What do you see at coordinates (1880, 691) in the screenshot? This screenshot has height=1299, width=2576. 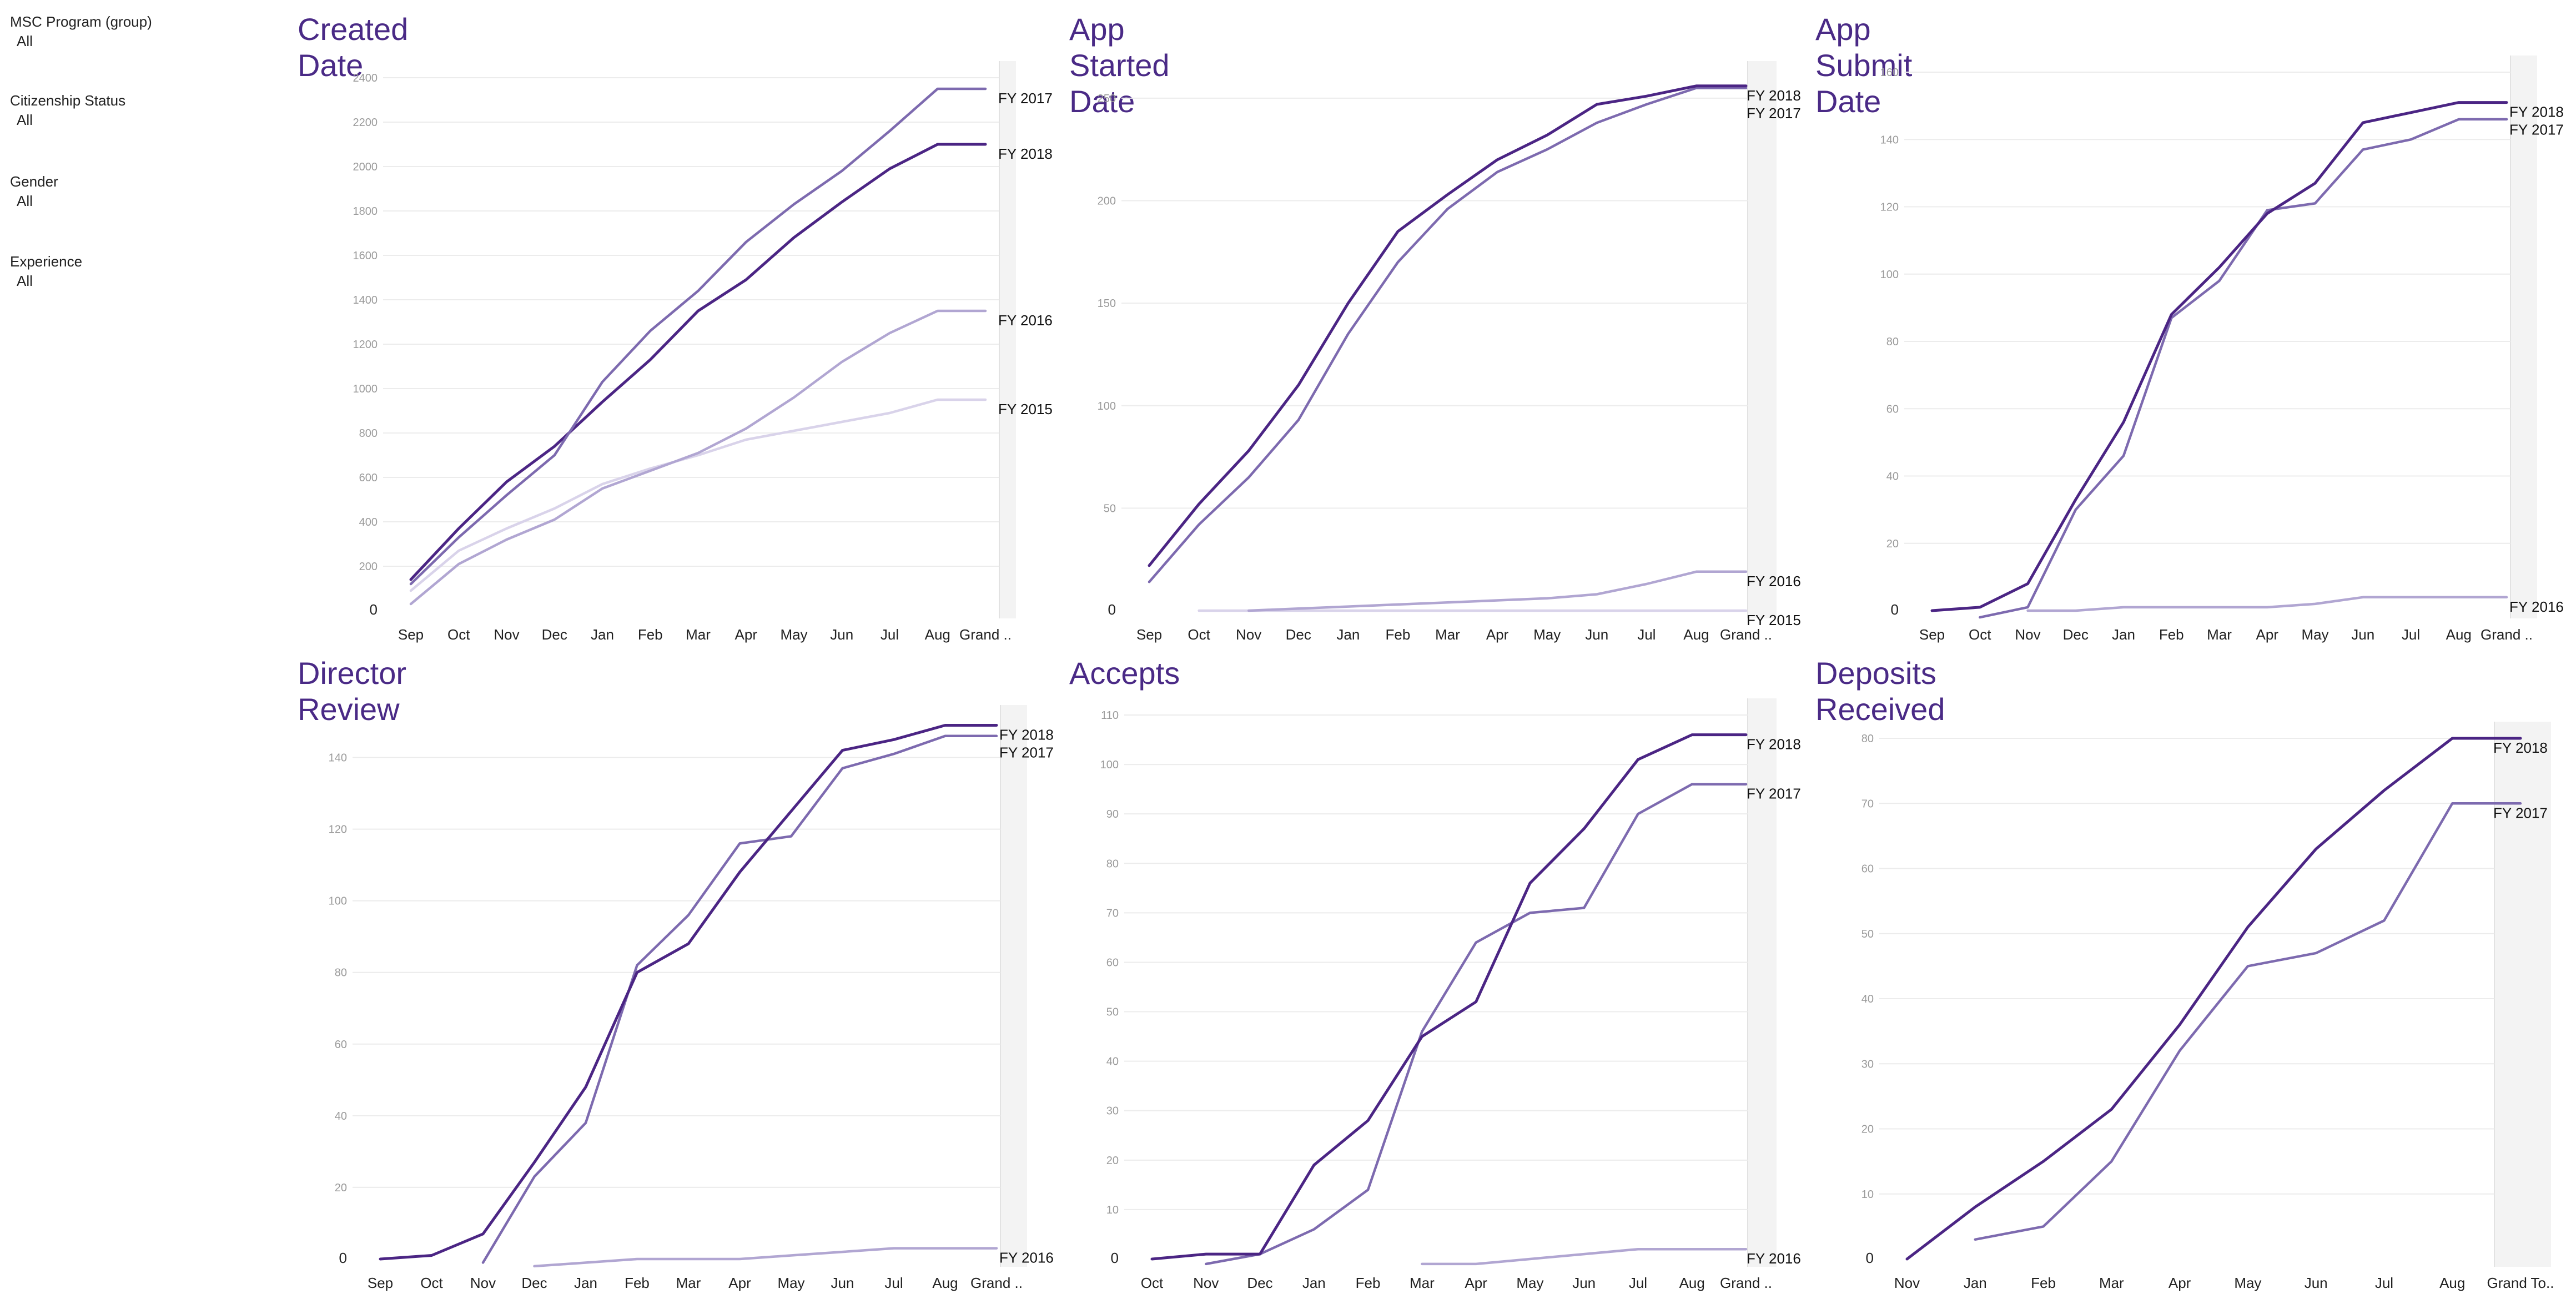 I see `chart-title: Deposits Received` at bounding box center [1880, 691].